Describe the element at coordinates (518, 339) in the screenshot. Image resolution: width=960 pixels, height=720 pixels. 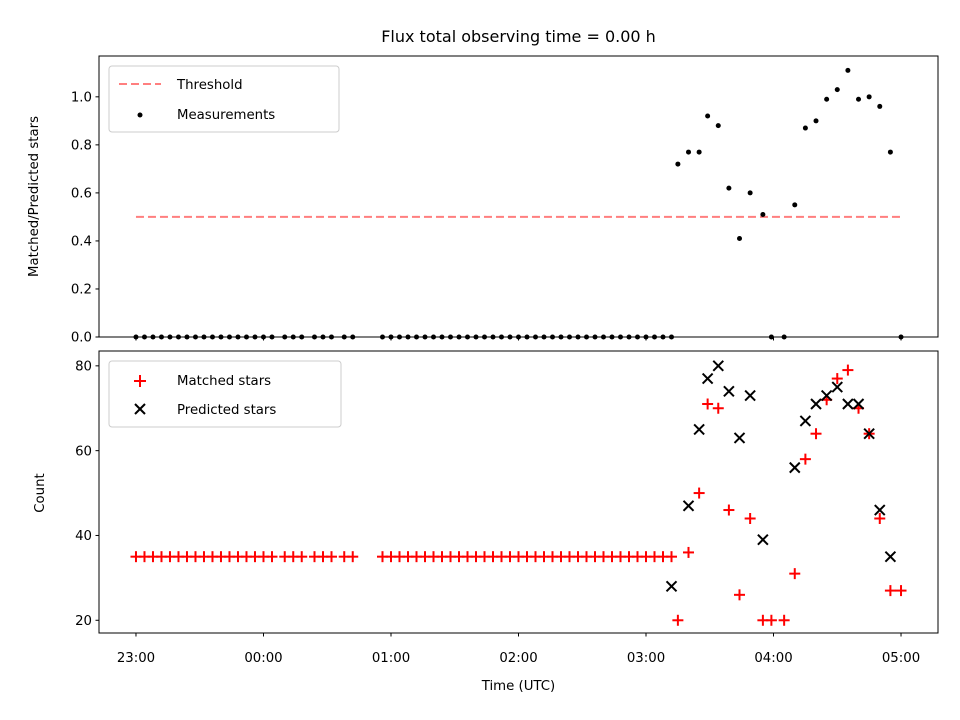
I see `top-x-ticks` at that location.